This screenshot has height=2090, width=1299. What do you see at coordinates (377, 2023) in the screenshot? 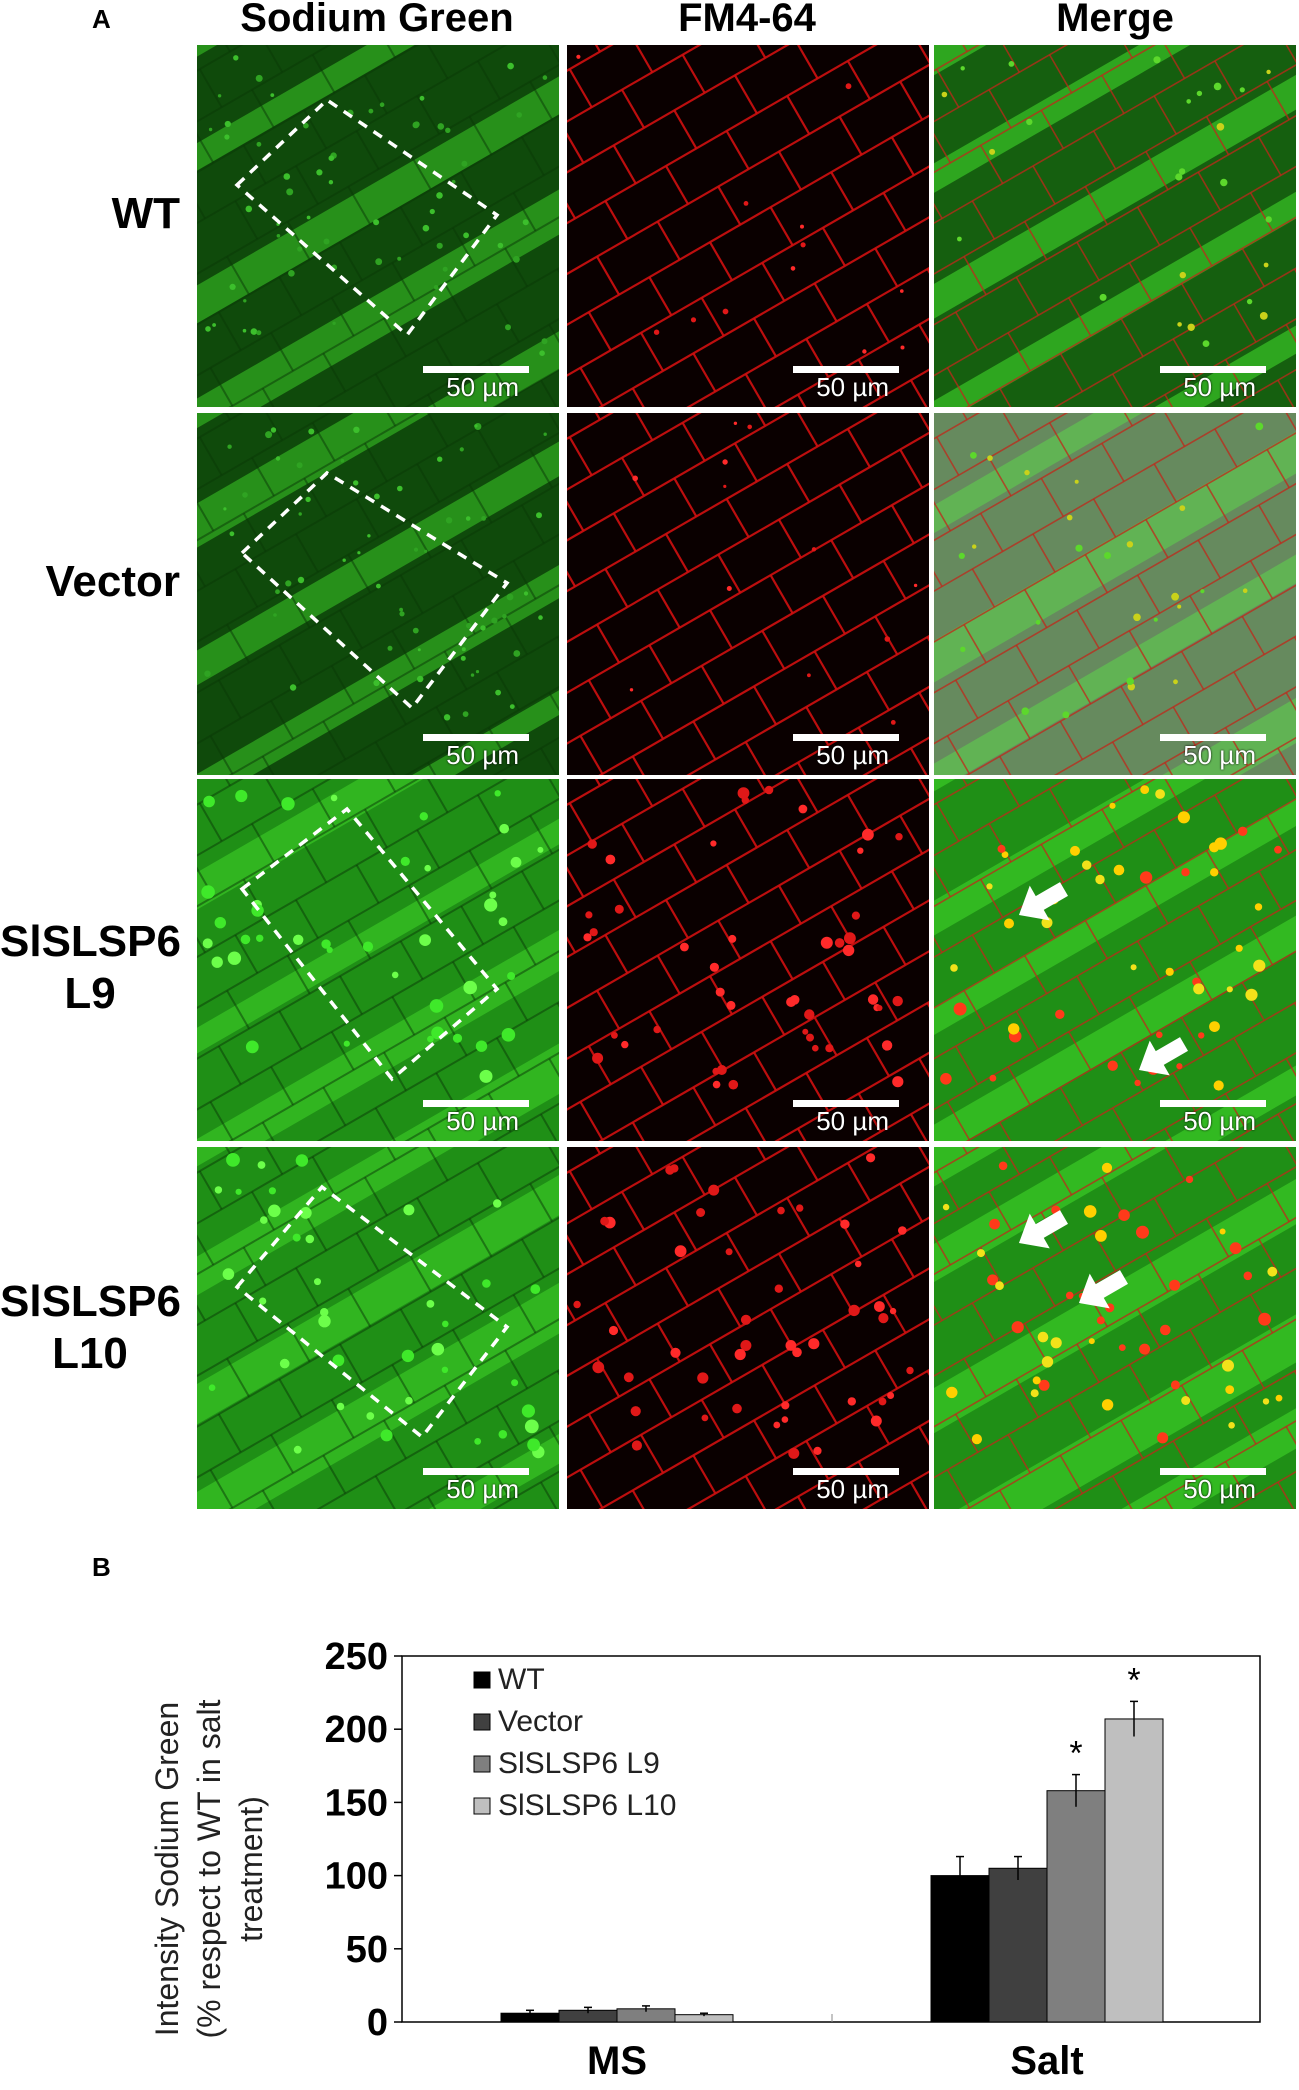
I see `y-tick-label: 0` at bounding box center [377, 2023].